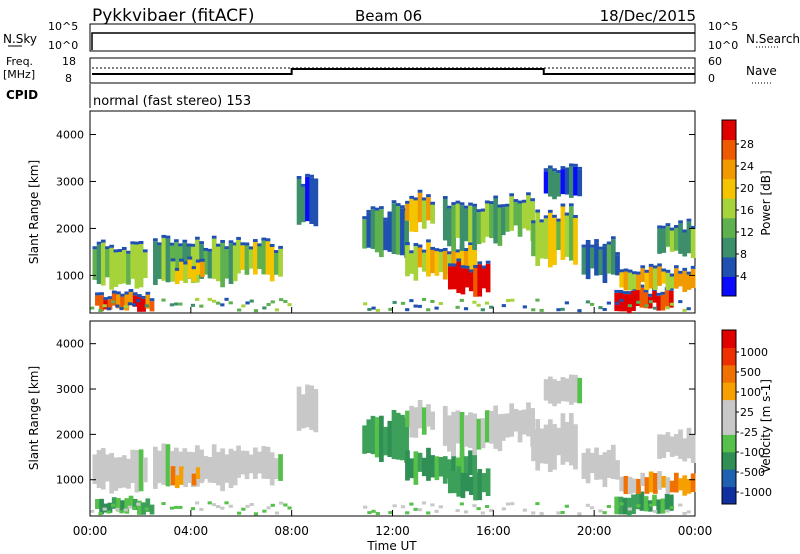  Describe the element at coordinates (70, 181) in the screenshot. I see `y-tick-label: 3000` at that location.